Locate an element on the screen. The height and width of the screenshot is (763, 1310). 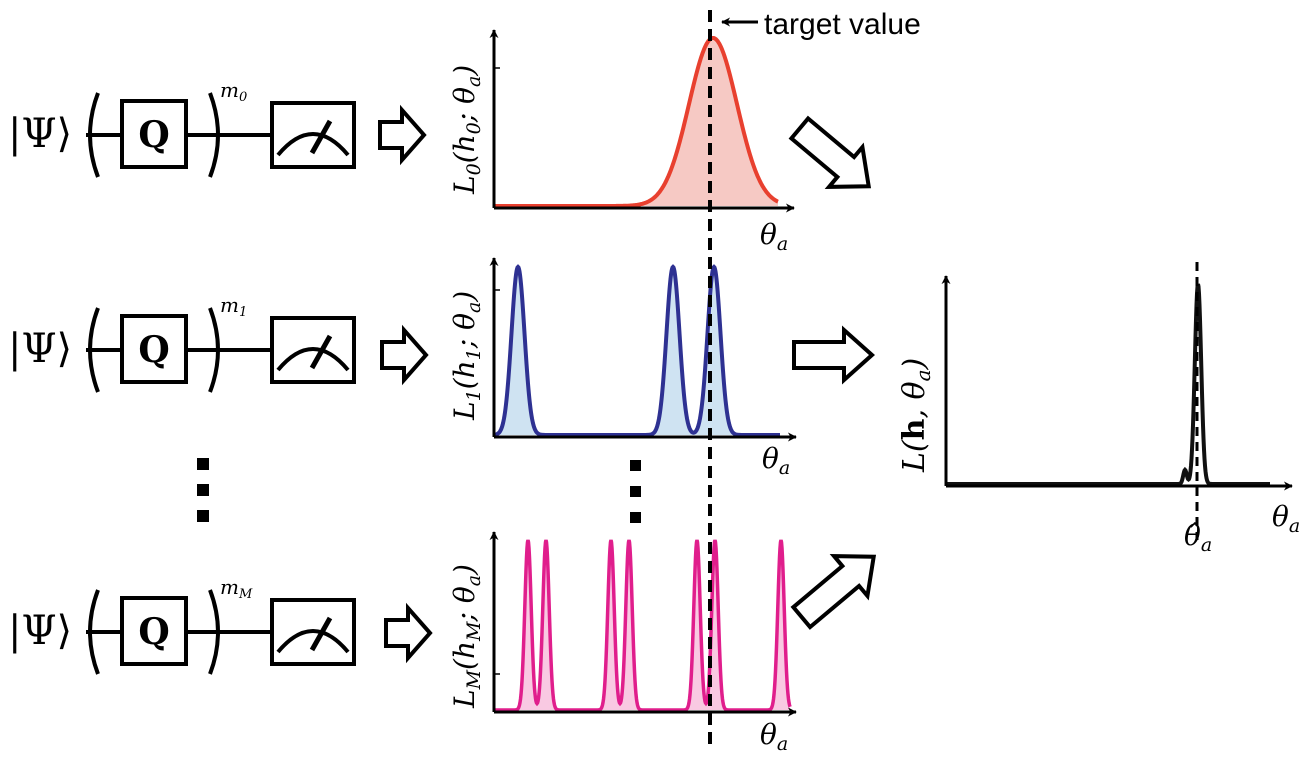
likelihood-plot-1: L1(h1; θa) θa is located at coordinates (622, 368).